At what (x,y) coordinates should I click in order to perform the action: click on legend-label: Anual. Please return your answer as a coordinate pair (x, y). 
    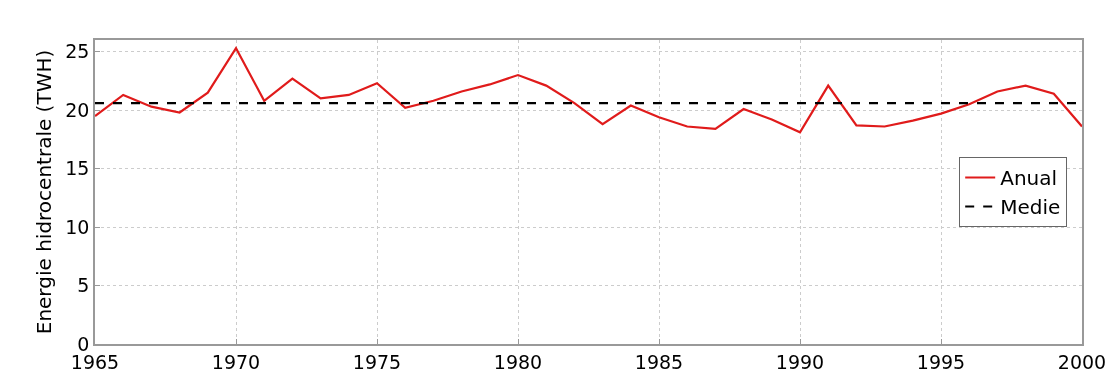
    Looking at the image, I should click on (1029, 178).